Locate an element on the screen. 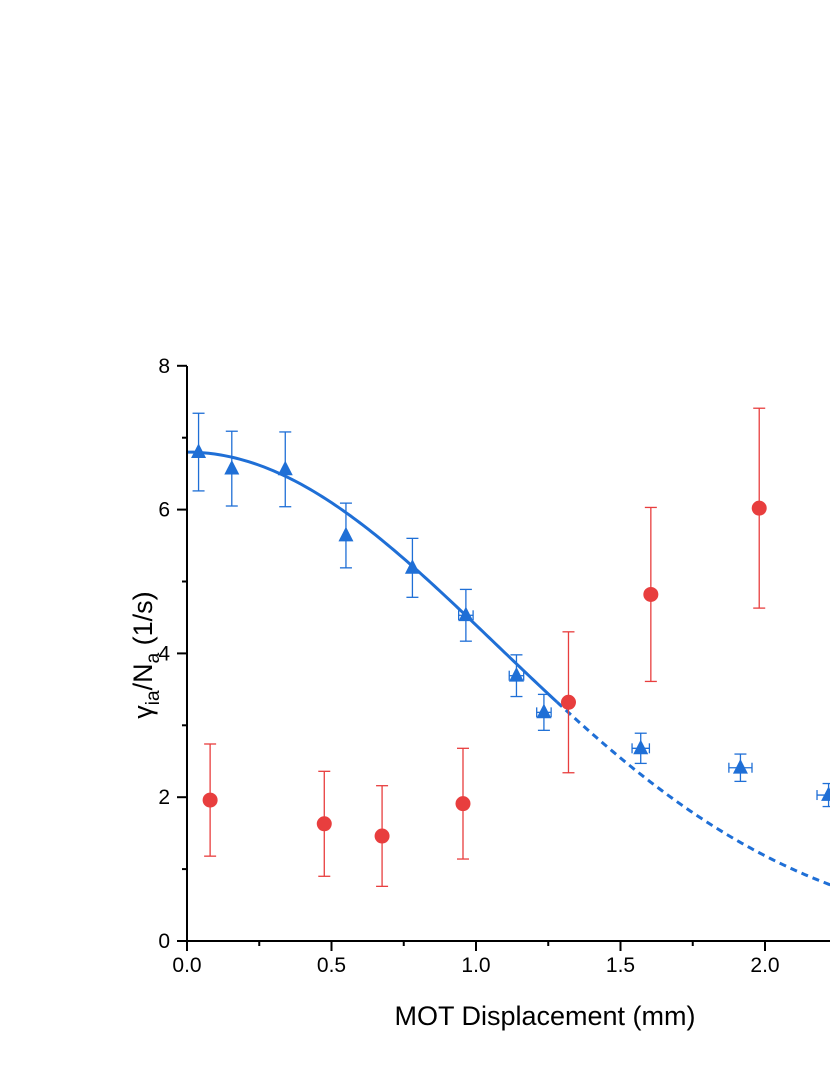 Image resolution: width=830 pixels, height=1075 pixels. y-axis-title-slash-n: /N is located at coordinates (143, 676).